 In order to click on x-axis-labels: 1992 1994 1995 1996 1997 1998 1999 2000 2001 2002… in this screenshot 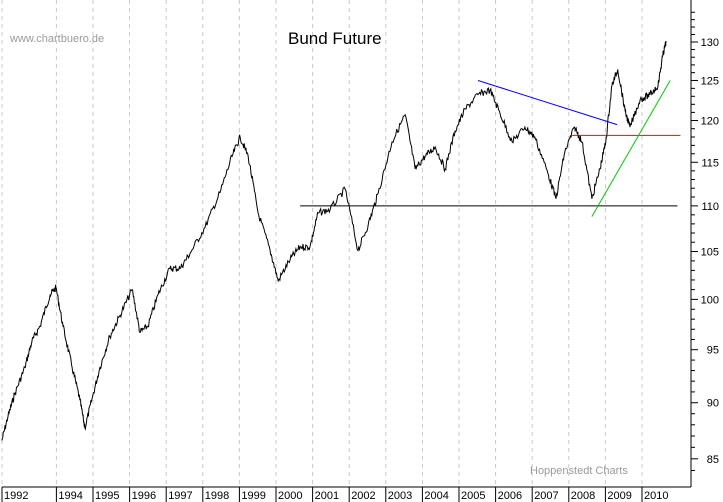, I will do `click(334, 494)`.